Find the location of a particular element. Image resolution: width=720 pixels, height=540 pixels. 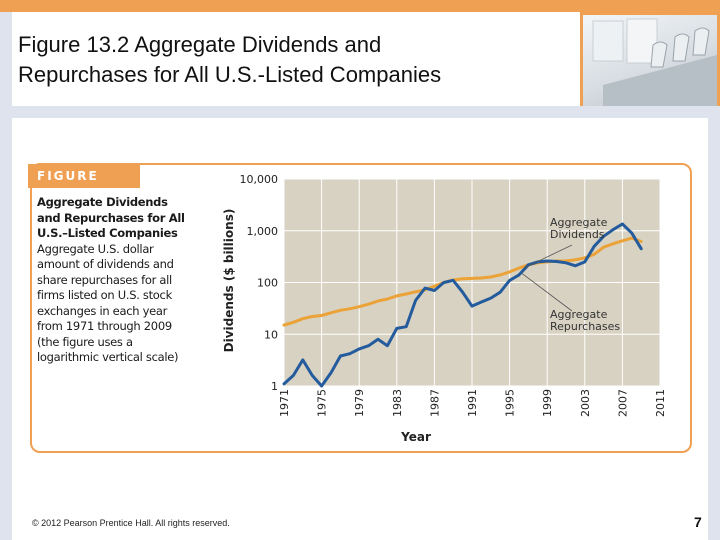

x-tick-label: 1991 is located at coordinates (472, 403).